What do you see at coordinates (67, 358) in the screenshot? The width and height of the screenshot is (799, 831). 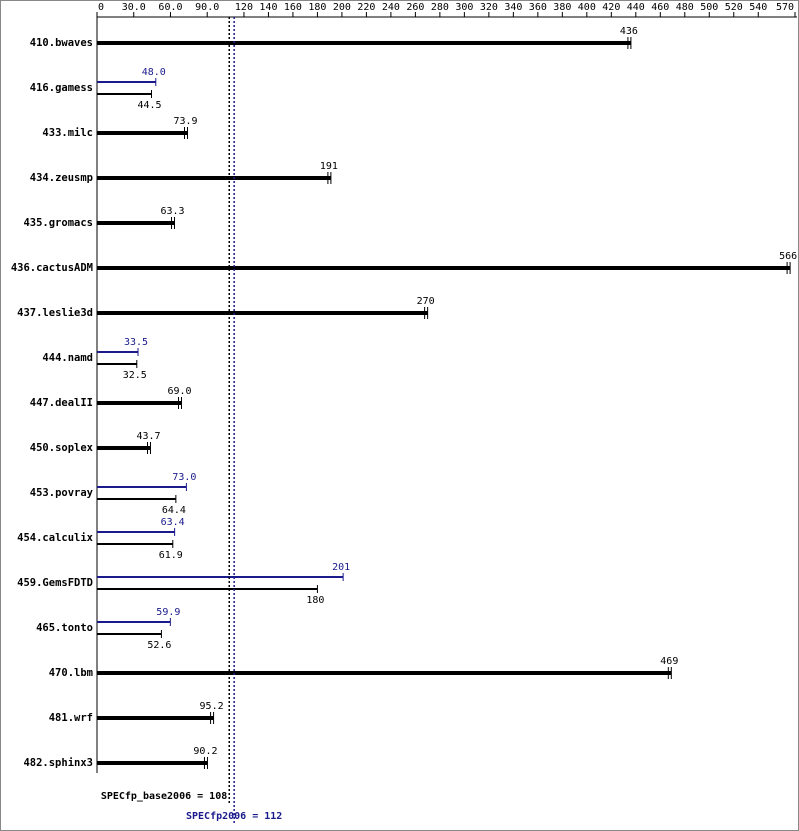 I see `category-label: 444.namd` at bounding box center [67, 358].